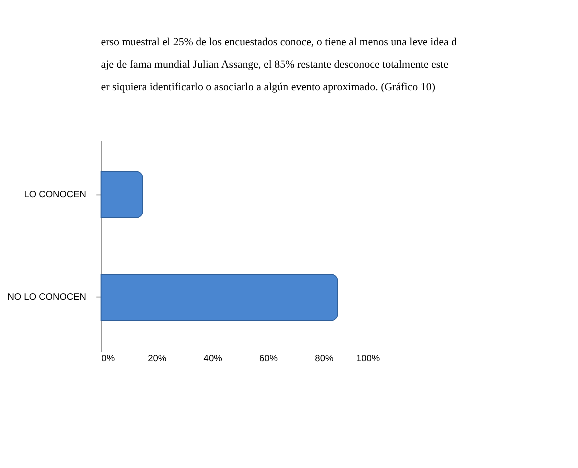 The height and width of the screenshot is (468, 578). Describe the element at coordinates (324, 358) in the screenshot. I see `x-tick-label: 80%` at that location.